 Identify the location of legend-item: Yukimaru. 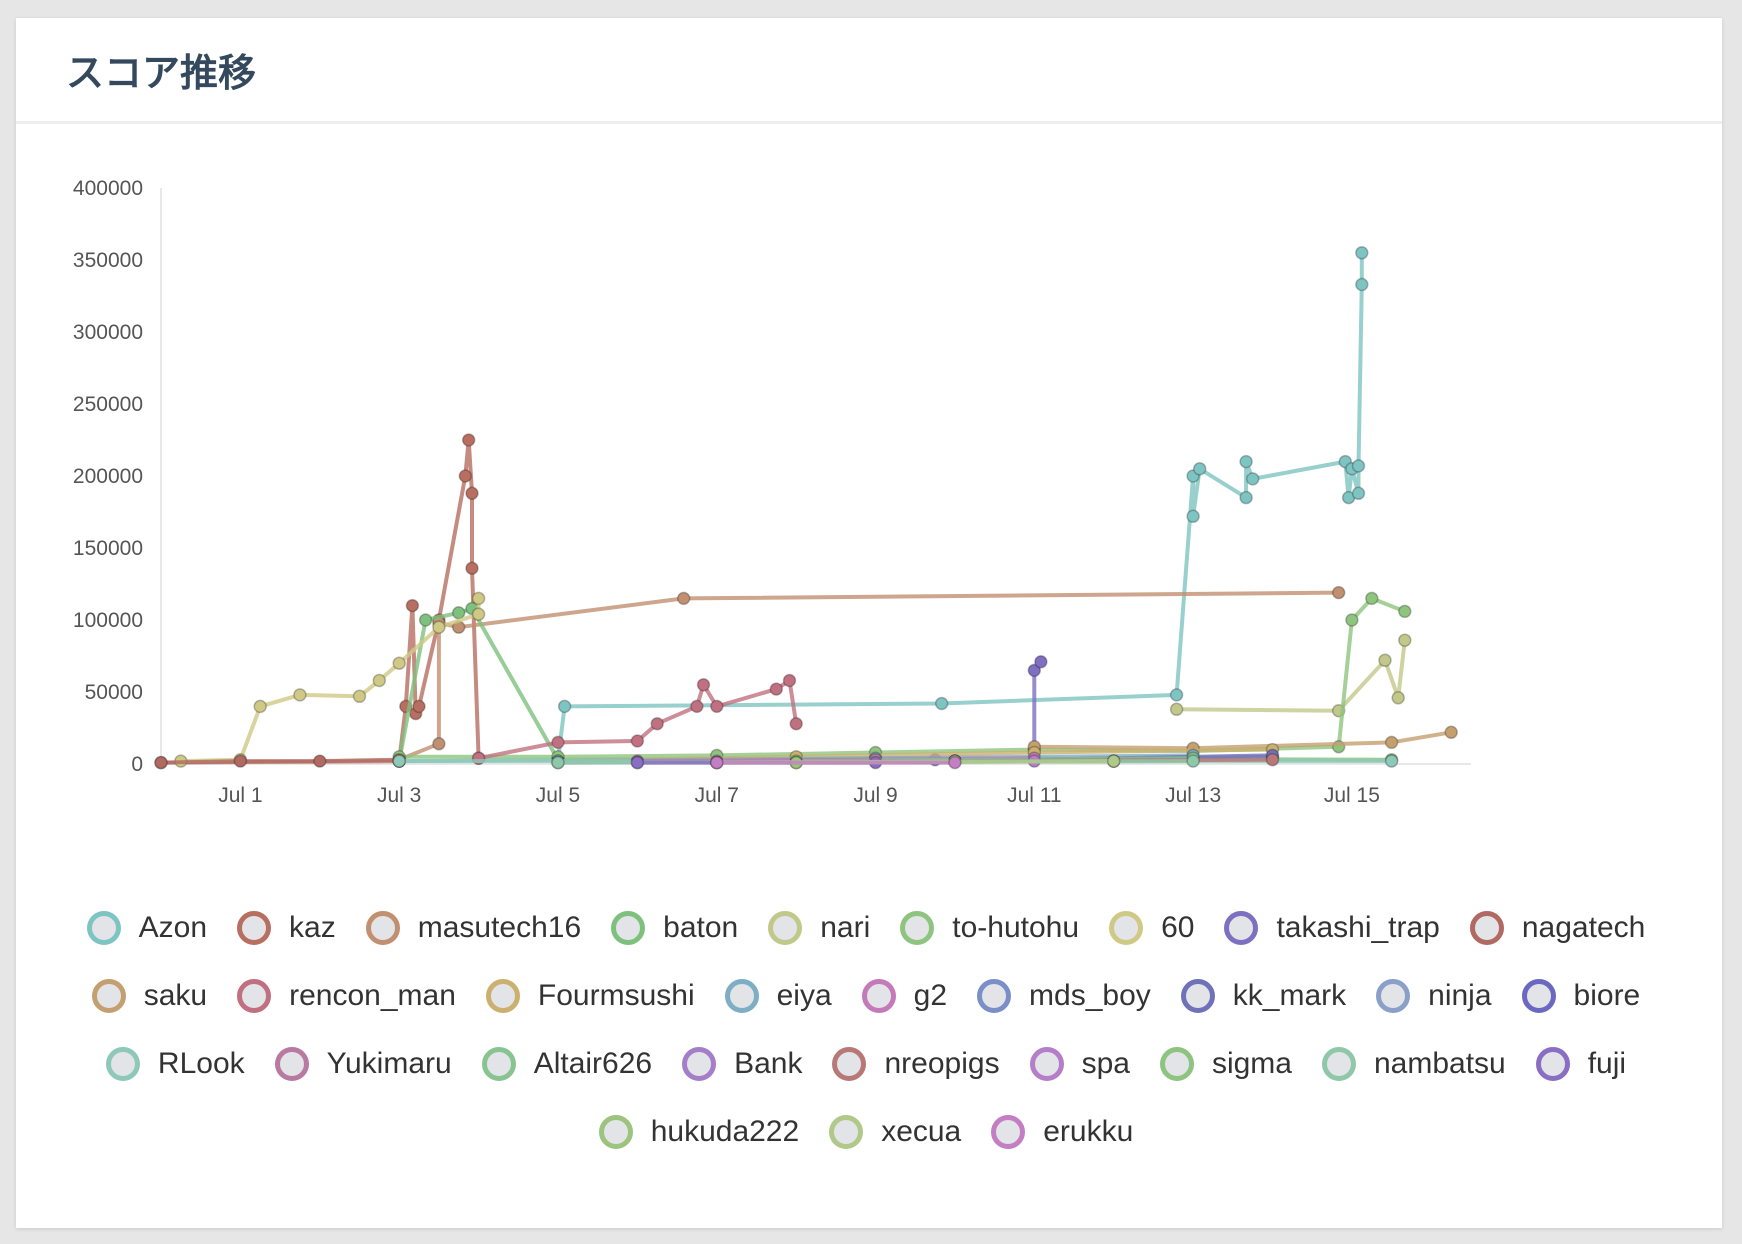
(363, 1064).